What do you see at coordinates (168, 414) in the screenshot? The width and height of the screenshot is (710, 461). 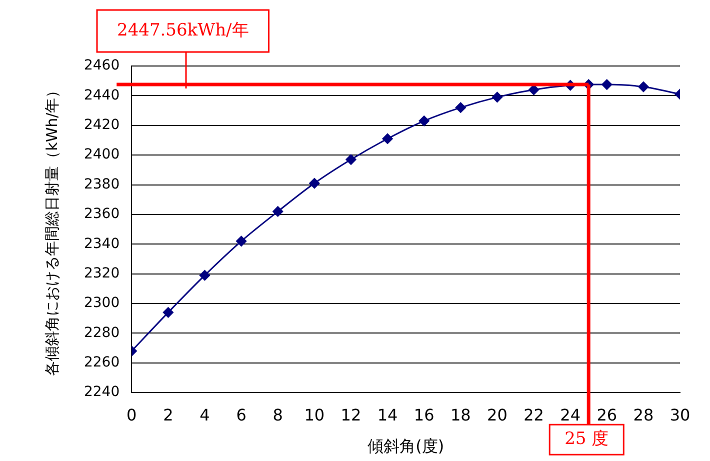 I see `x-tick-label: 2` at bounding box center [168, 414].